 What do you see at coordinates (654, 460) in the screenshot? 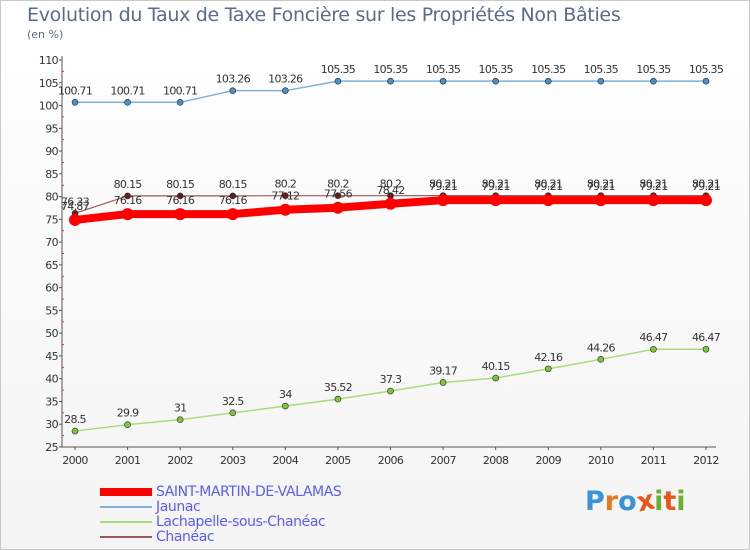
I see `x-tick-label: 2011` at bounding box center [654, 460].